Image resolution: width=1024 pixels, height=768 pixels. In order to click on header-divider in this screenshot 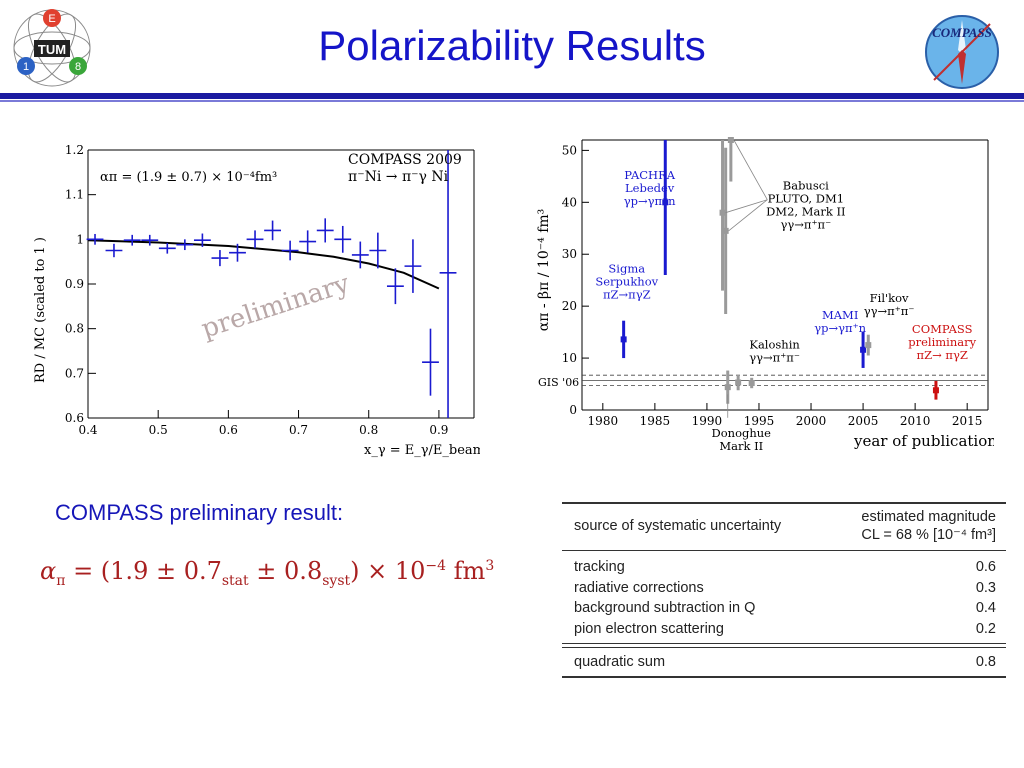, I will do `click(512, 96)`.